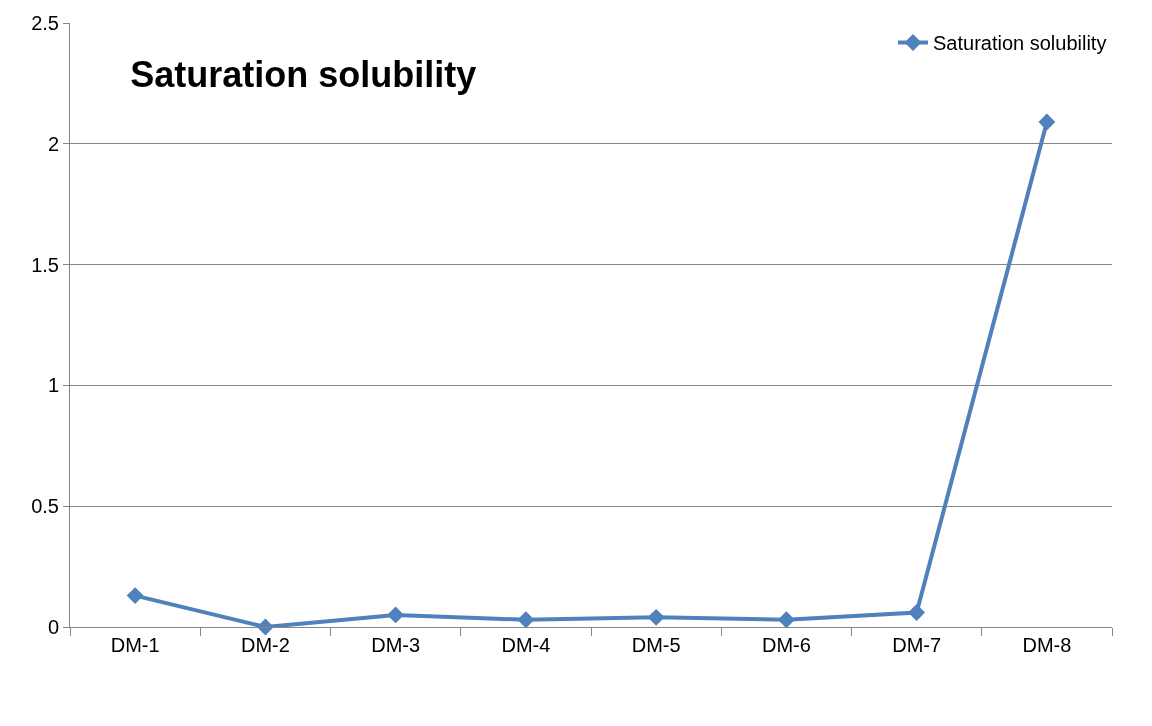 The image size is (1152, 726). I want to click on y-tick-label: 1.5, so click(45, 264).